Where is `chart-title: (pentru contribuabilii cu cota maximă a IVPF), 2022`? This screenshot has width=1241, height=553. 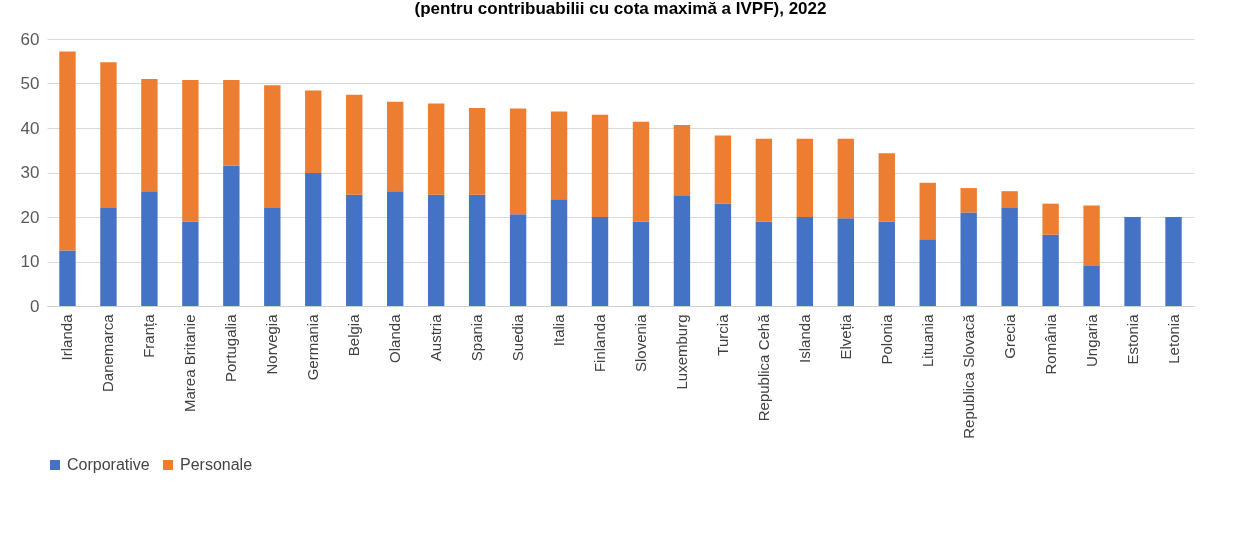 chart-title: (pentru contribuabilii cu cota maximă a IVPF), 2022 is located at coordinates (620, 9).